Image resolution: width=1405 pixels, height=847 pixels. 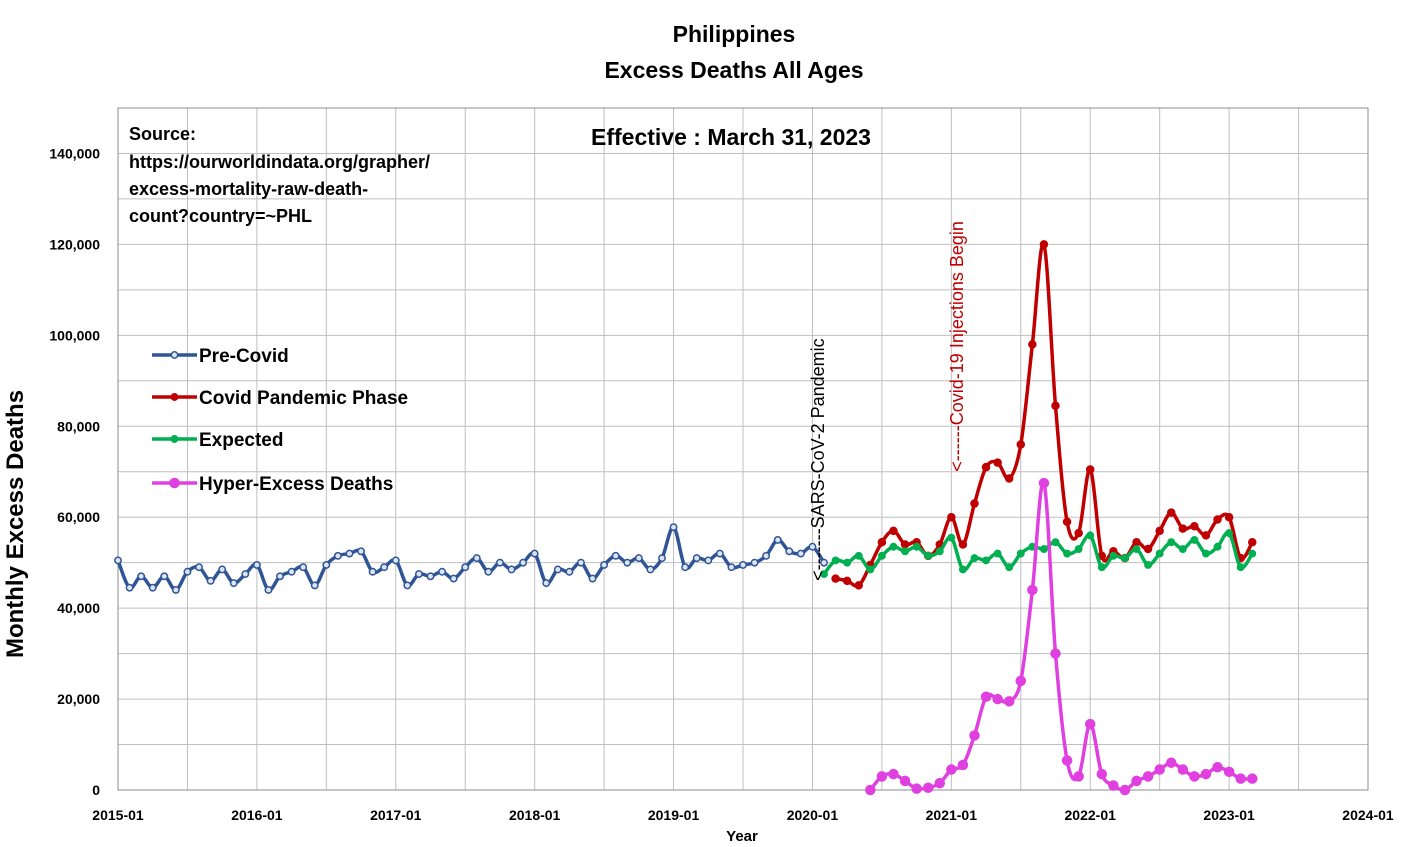 I want to click on effective-date-label: Effective : March 31, 2023, so click(x=731, y=137).